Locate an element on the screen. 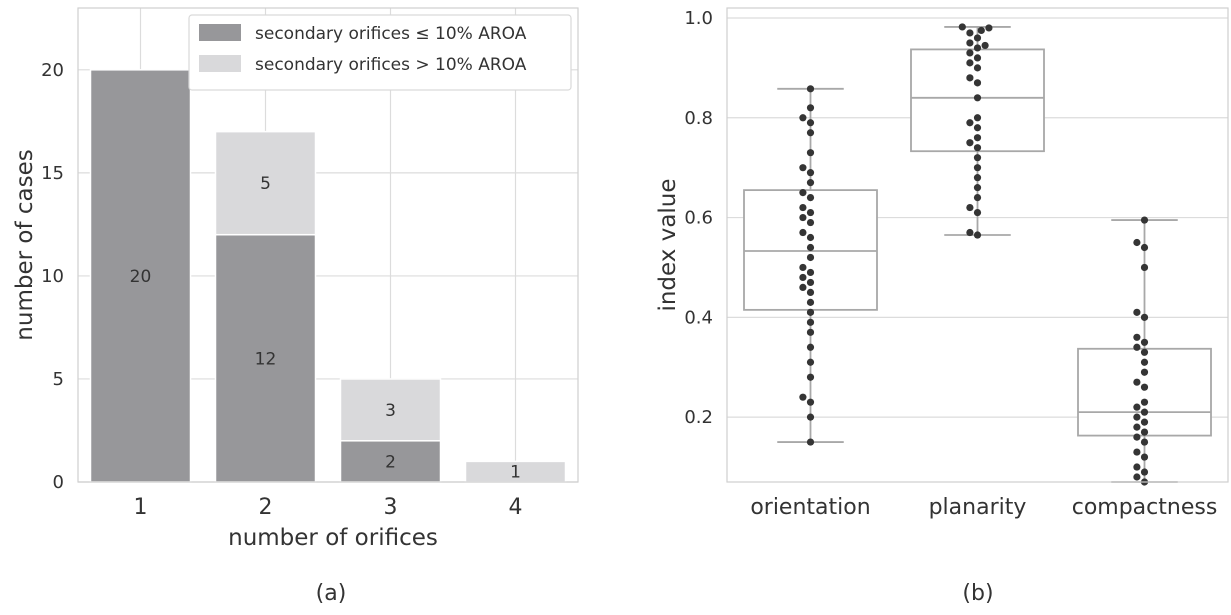  y-tick-label: 10 is located at coordinates (52, 276).